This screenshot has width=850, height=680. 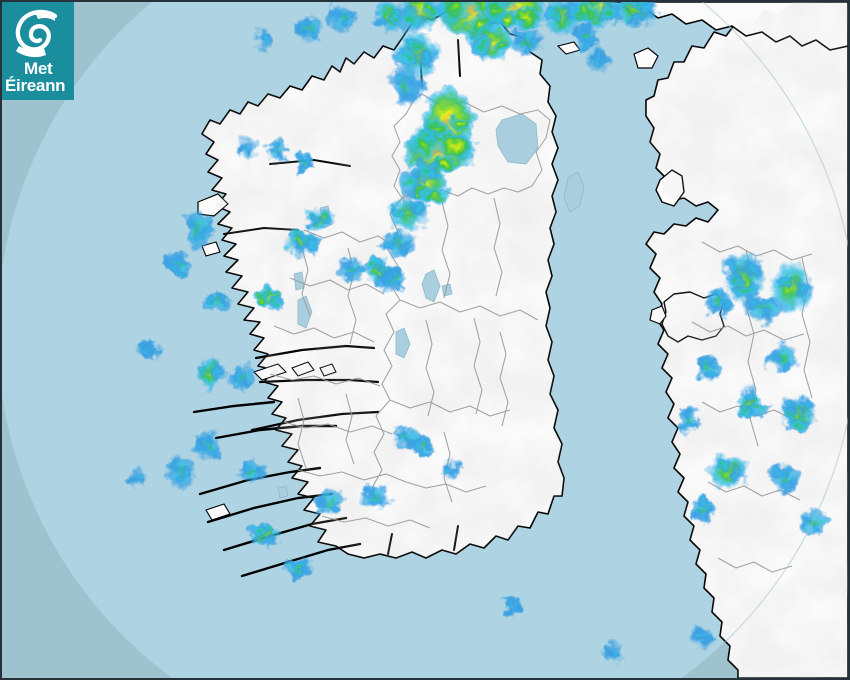 What do you see at coordinates (283, 492) in the screenshot?
I see `lake-killarney` at bounding box center [283, 492].